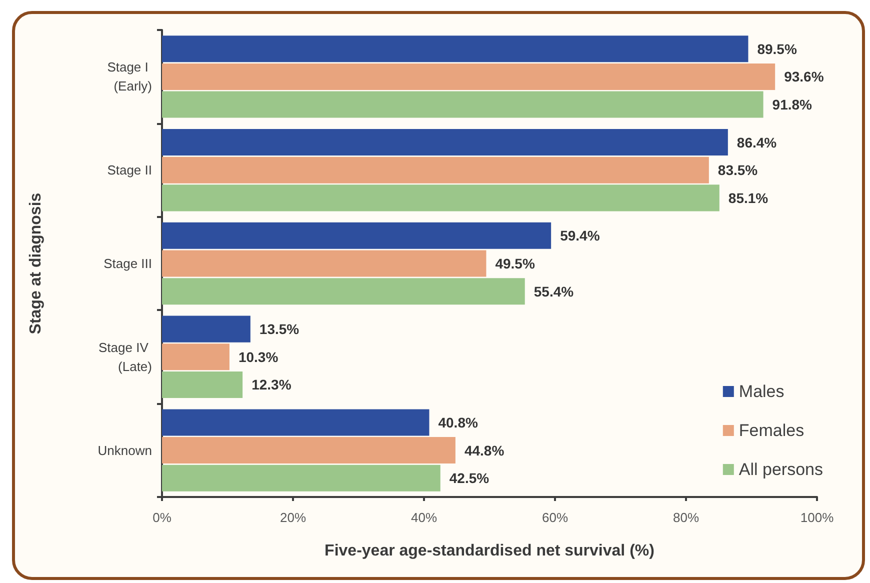 This screenshot has height=583, width=870. Describe the element at coordinates (771, 430) in the screenshot. I see `legend-label: Females` at that location.